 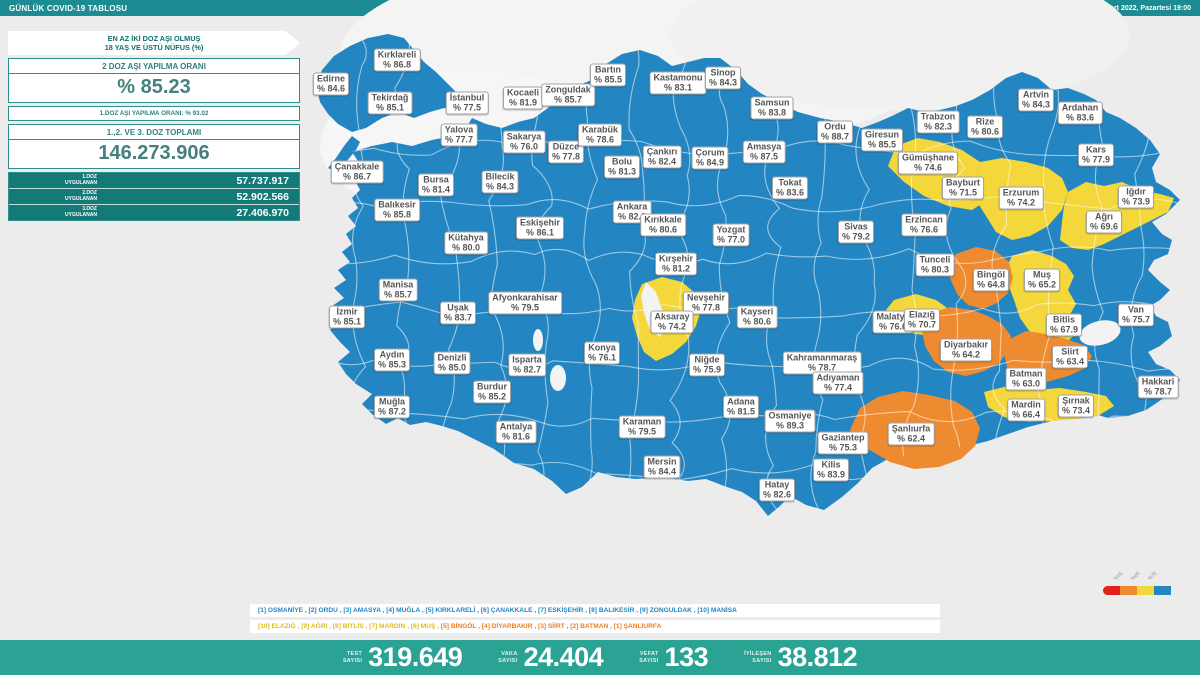 What do you see at coordinates (672, 322) in the screenshot?
I see `province-label: Aksaray% 74.2` at bounding box center [672, 322].